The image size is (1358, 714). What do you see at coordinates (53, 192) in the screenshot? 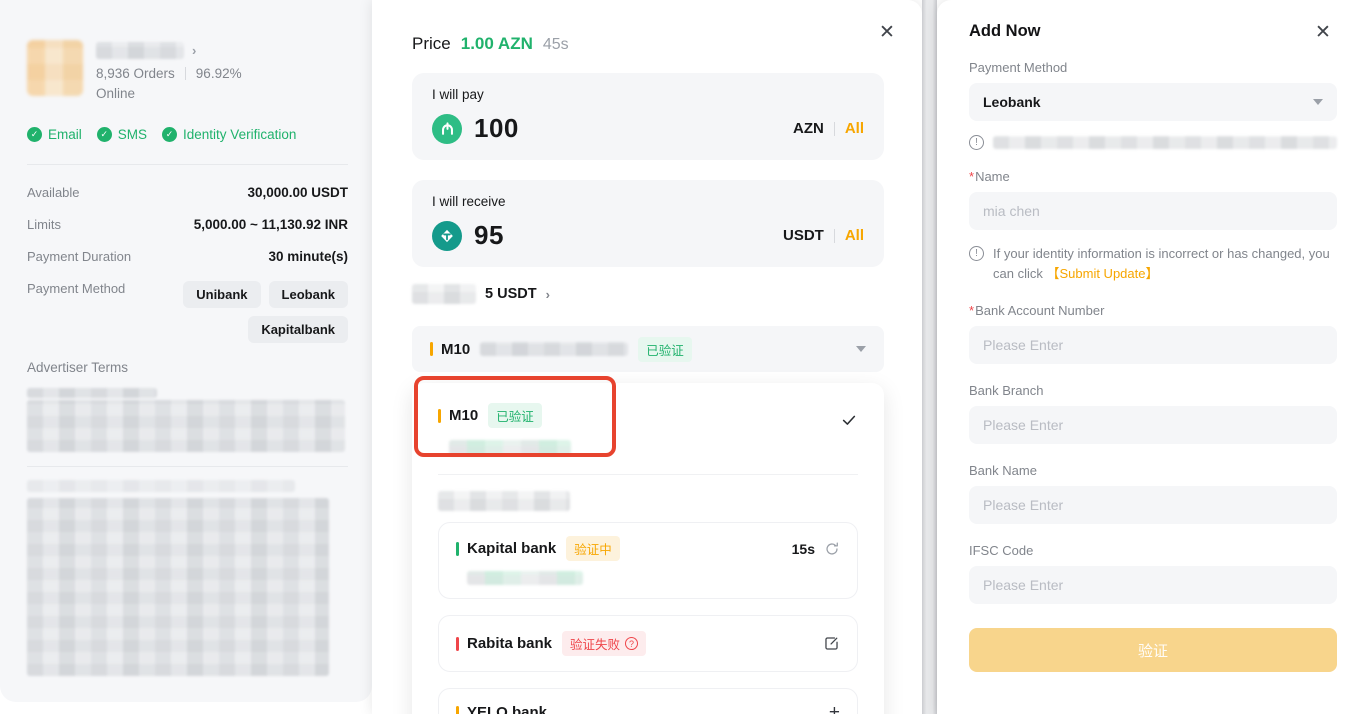
I see `stat-label: Available` at bounding box center [53, 192].